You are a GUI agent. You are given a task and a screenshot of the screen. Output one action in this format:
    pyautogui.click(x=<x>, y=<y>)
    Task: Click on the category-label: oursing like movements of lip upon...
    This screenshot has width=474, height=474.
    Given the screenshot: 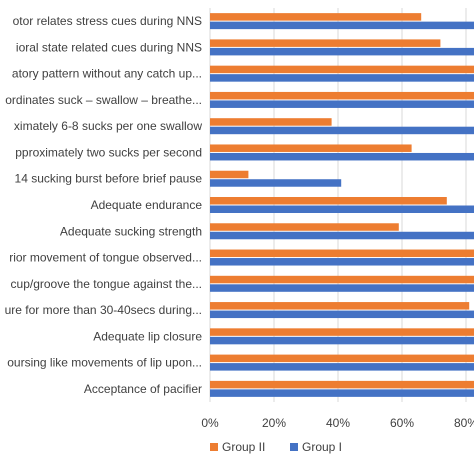 What is the action you would take?
    pyautogui.click(x=104, y=363)
    